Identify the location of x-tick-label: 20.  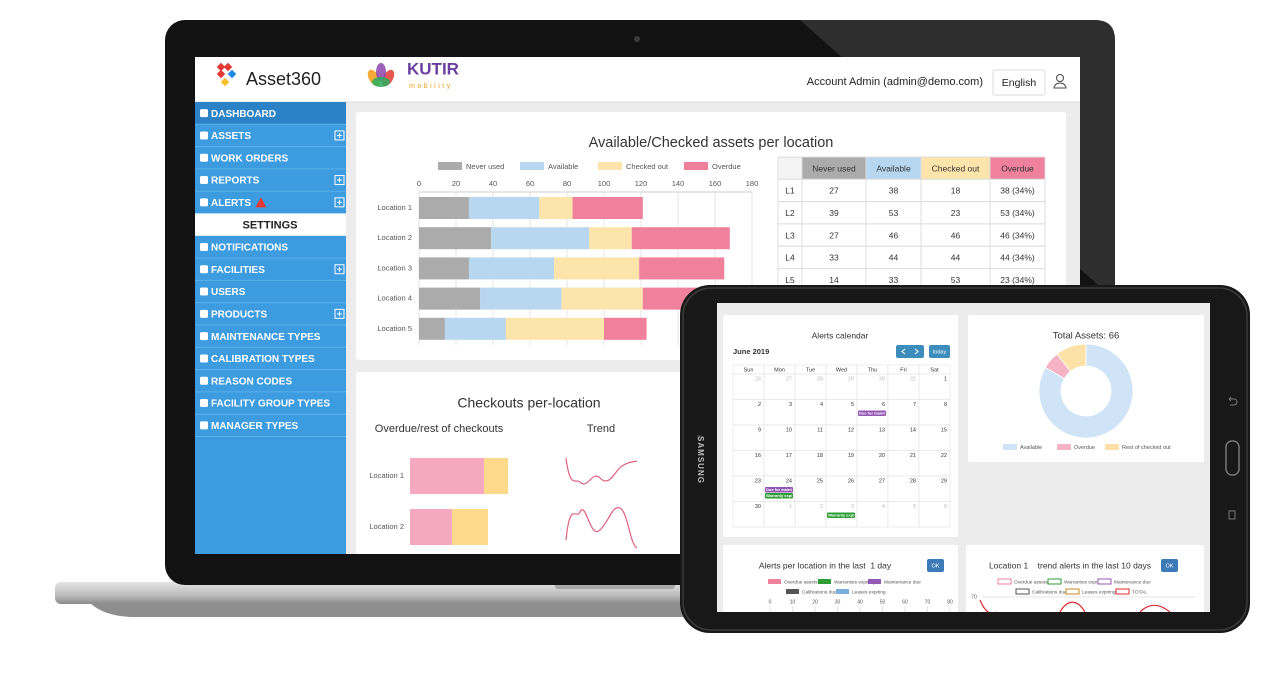
(456, 183).